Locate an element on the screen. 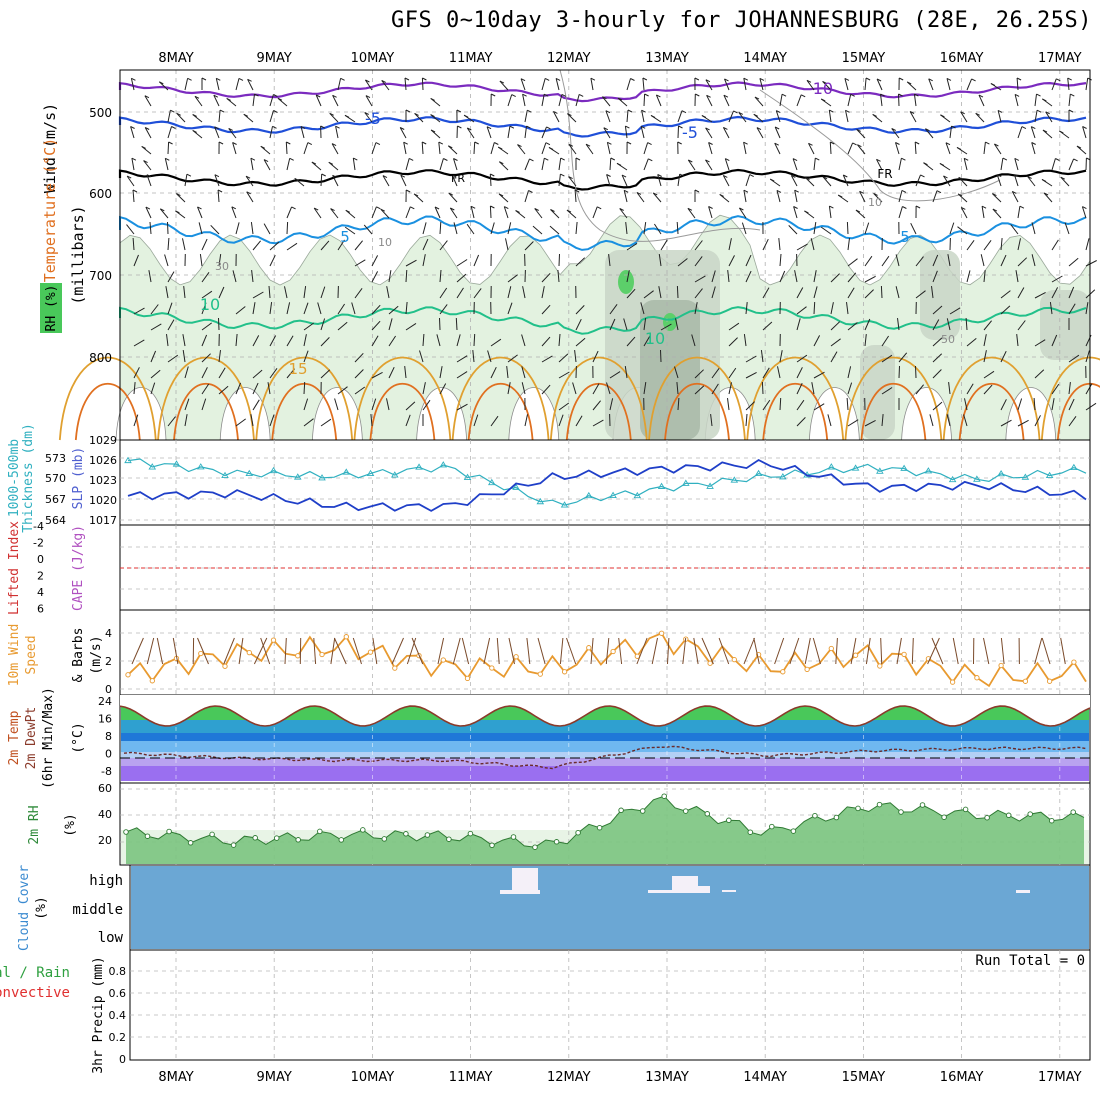 The width and height of the screenshot is (1100, 1100). thickness-line-marker is located at coordinates (128, 460).